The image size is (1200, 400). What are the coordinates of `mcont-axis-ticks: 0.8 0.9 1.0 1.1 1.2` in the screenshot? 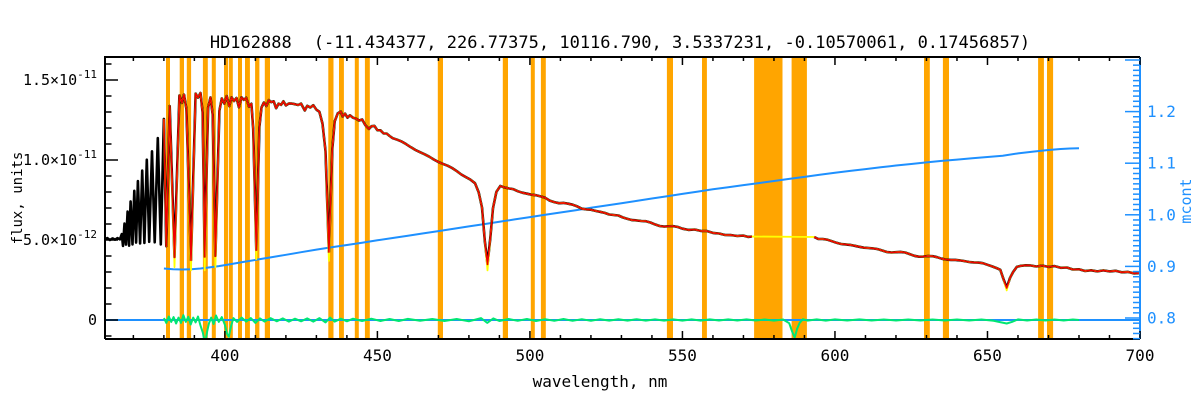 It's located at (1150, 199).